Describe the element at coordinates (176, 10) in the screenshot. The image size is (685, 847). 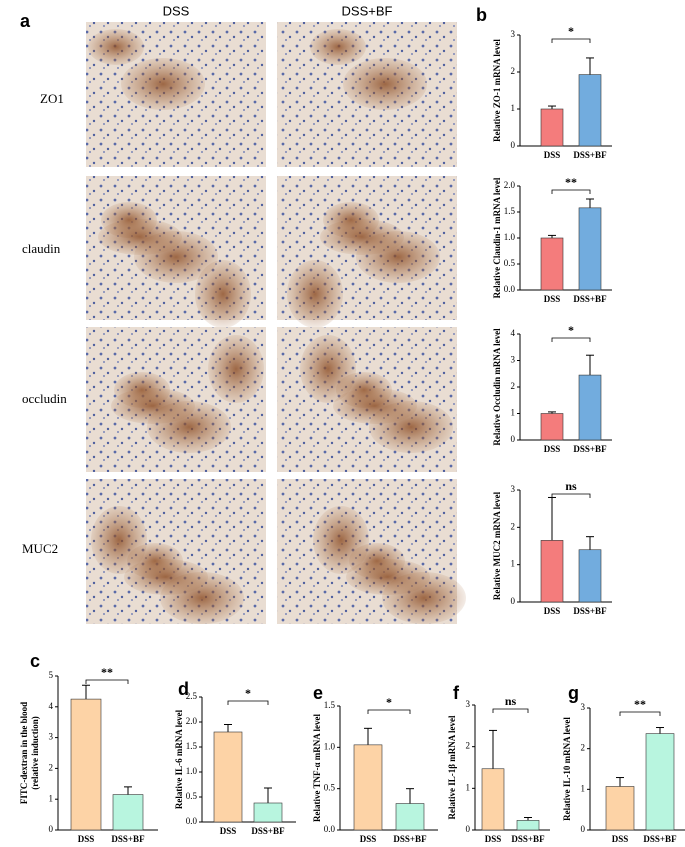
I see `column-header: DSS` at that location.